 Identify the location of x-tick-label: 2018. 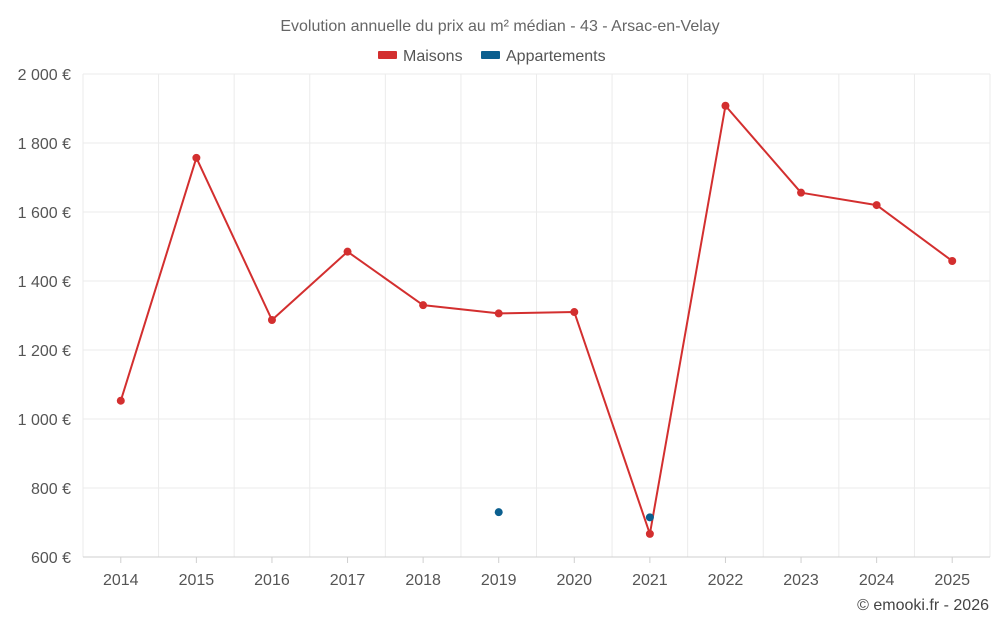
(423, 580).